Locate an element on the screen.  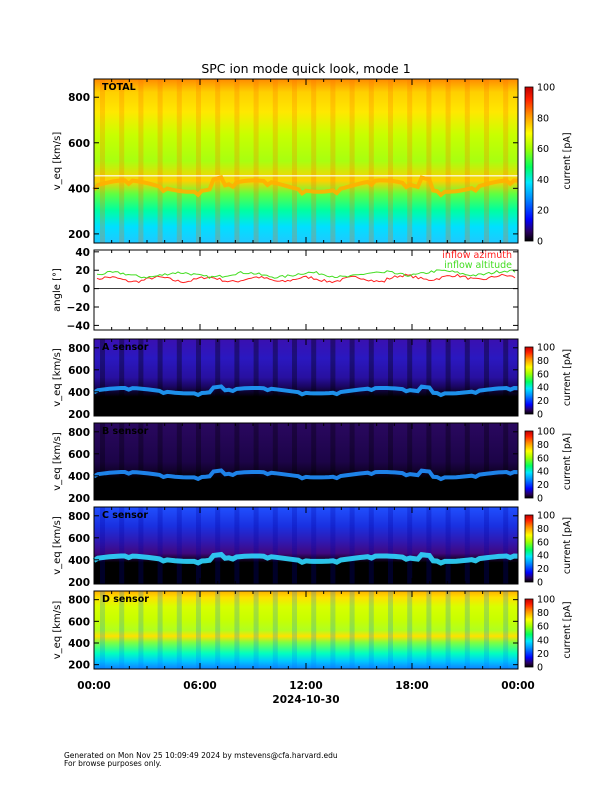
d-time-structure is located at coordinates (304, 630).